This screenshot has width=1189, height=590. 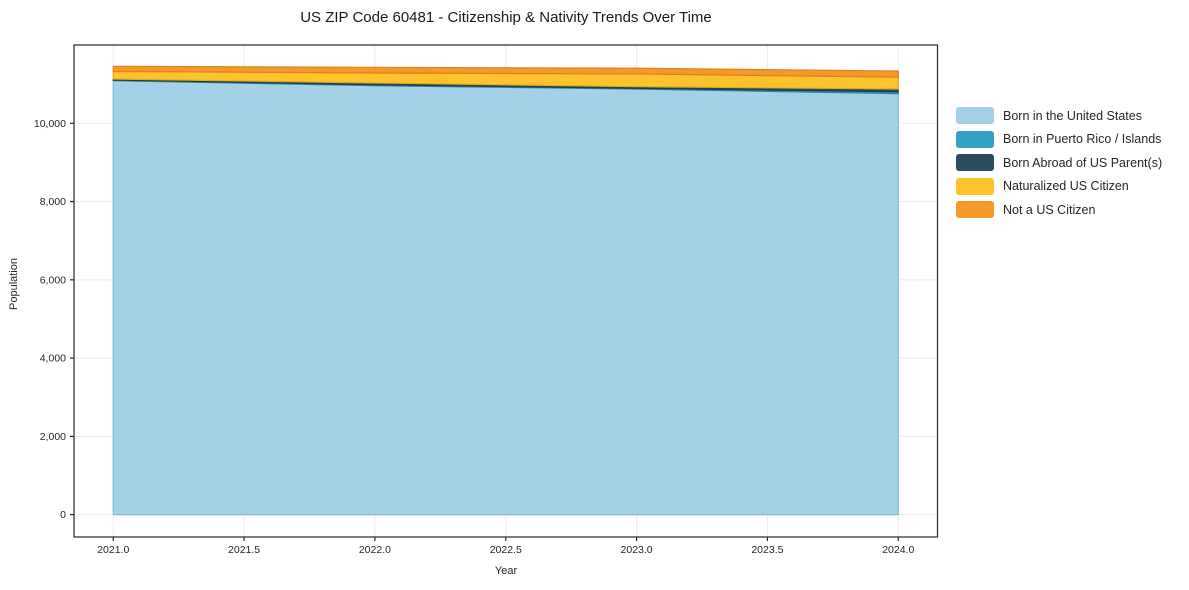 I want to click on legend-label: Not a US Citizen, so click(x=1049, y=209).